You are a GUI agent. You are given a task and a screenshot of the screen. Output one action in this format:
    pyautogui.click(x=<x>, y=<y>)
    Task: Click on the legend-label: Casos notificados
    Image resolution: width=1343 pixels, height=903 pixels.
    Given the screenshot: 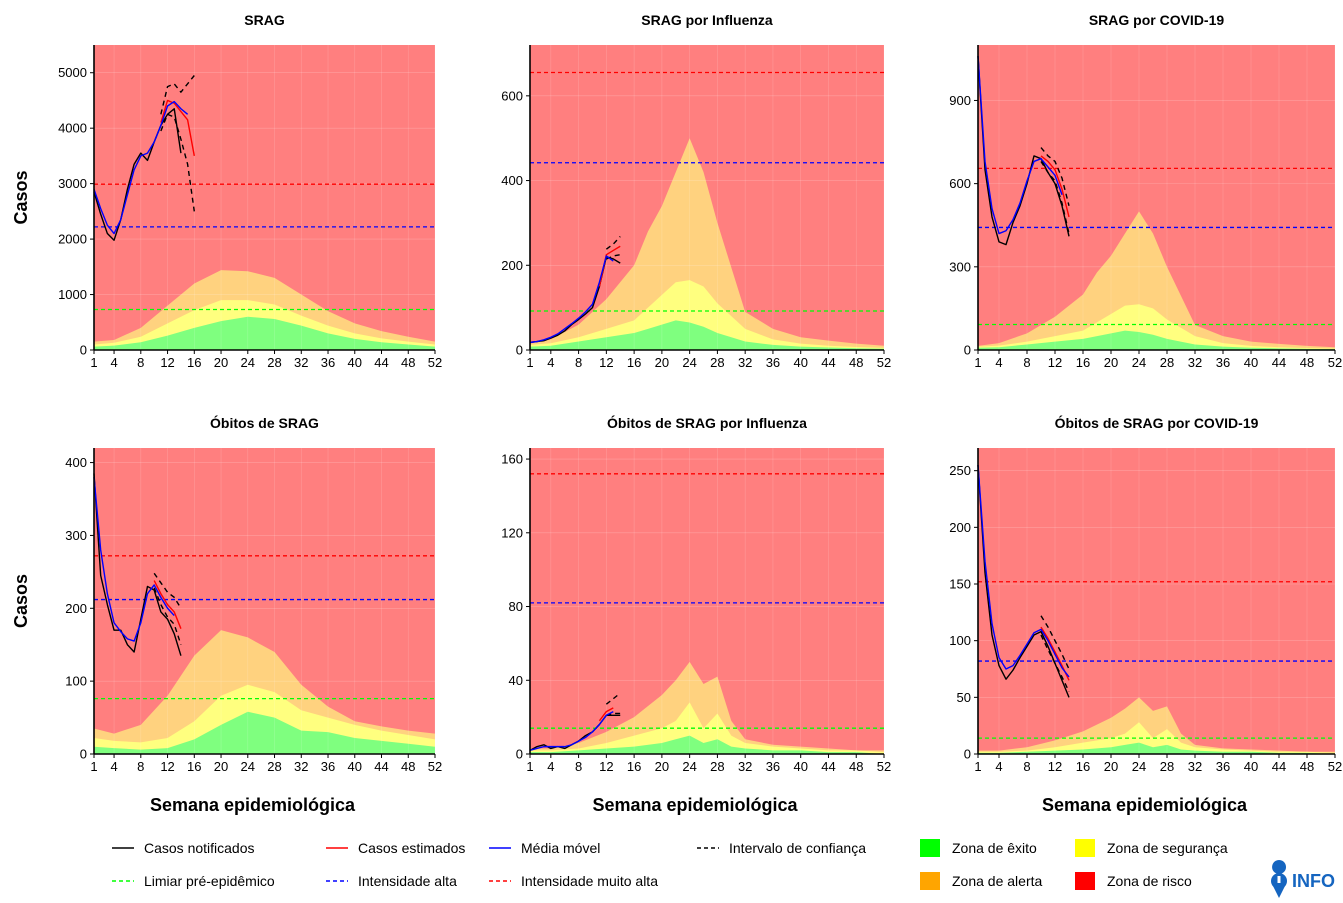 What is the action you would take?
    pyautogui.click(x=199, y=848)
    